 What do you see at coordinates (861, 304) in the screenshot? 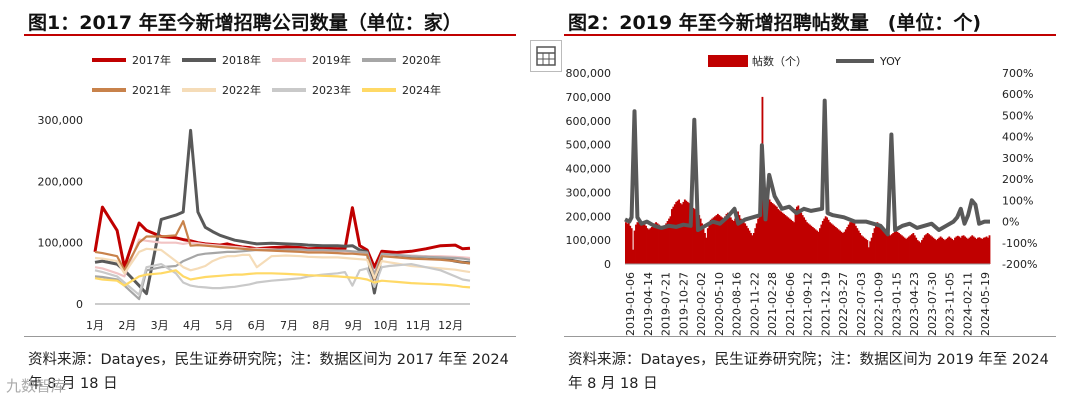
I see `x-tick-label: 2022-07-03` at bounding box center [861, 304].